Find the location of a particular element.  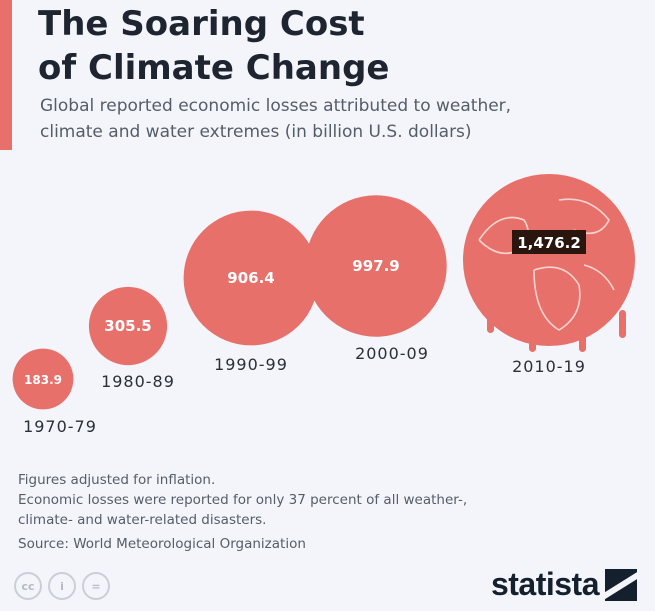

value-label: 183.9 is located at coordinates (43, 380).